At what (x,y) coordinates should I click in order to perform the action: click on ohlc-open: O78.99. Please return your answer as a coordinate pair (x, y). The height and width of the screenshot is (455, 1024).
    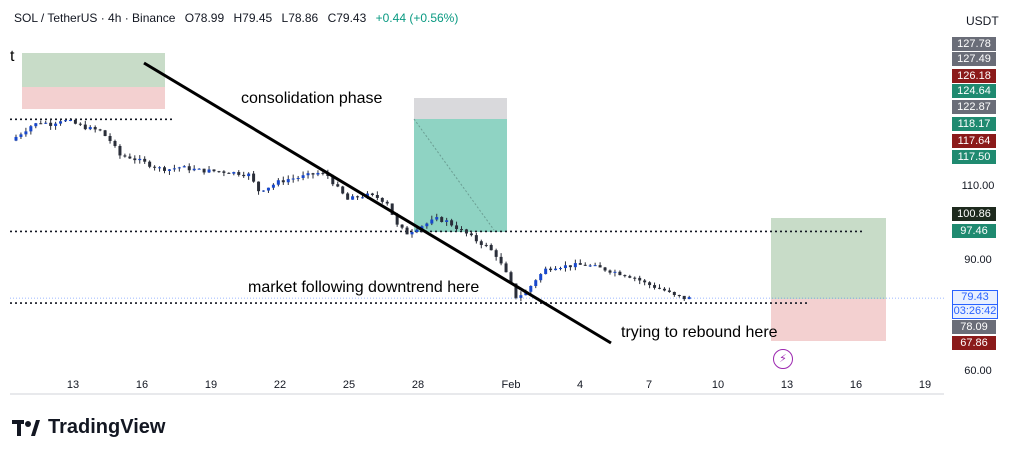
    Looking at the image, I should click on (204, 18).